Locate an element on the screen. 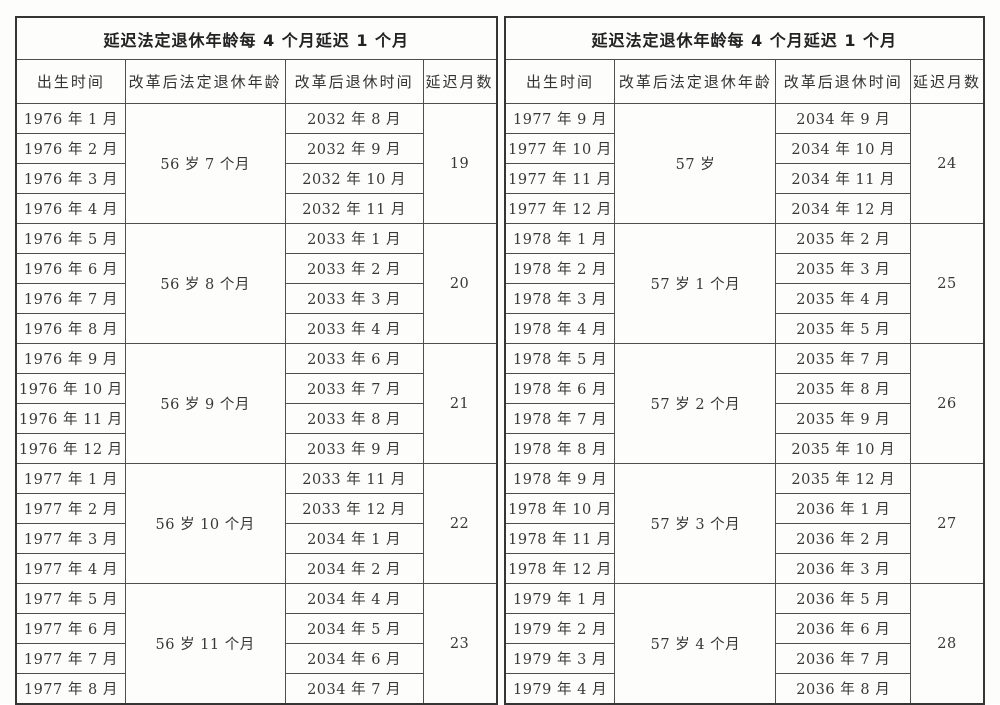 The height and width of the screenshot is (705, 1000). table-row: 1976 年 3 月 2032 年 10 月 is located at coordinates (256, 178).